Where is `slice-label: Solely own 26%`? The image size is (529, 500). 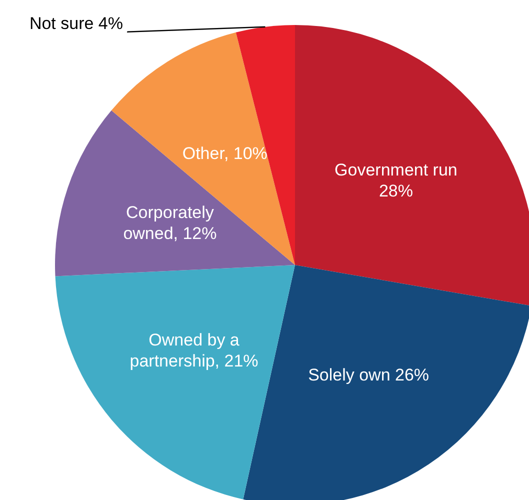
slice-label: Solely own 26% is located at coordinates (369, 374).